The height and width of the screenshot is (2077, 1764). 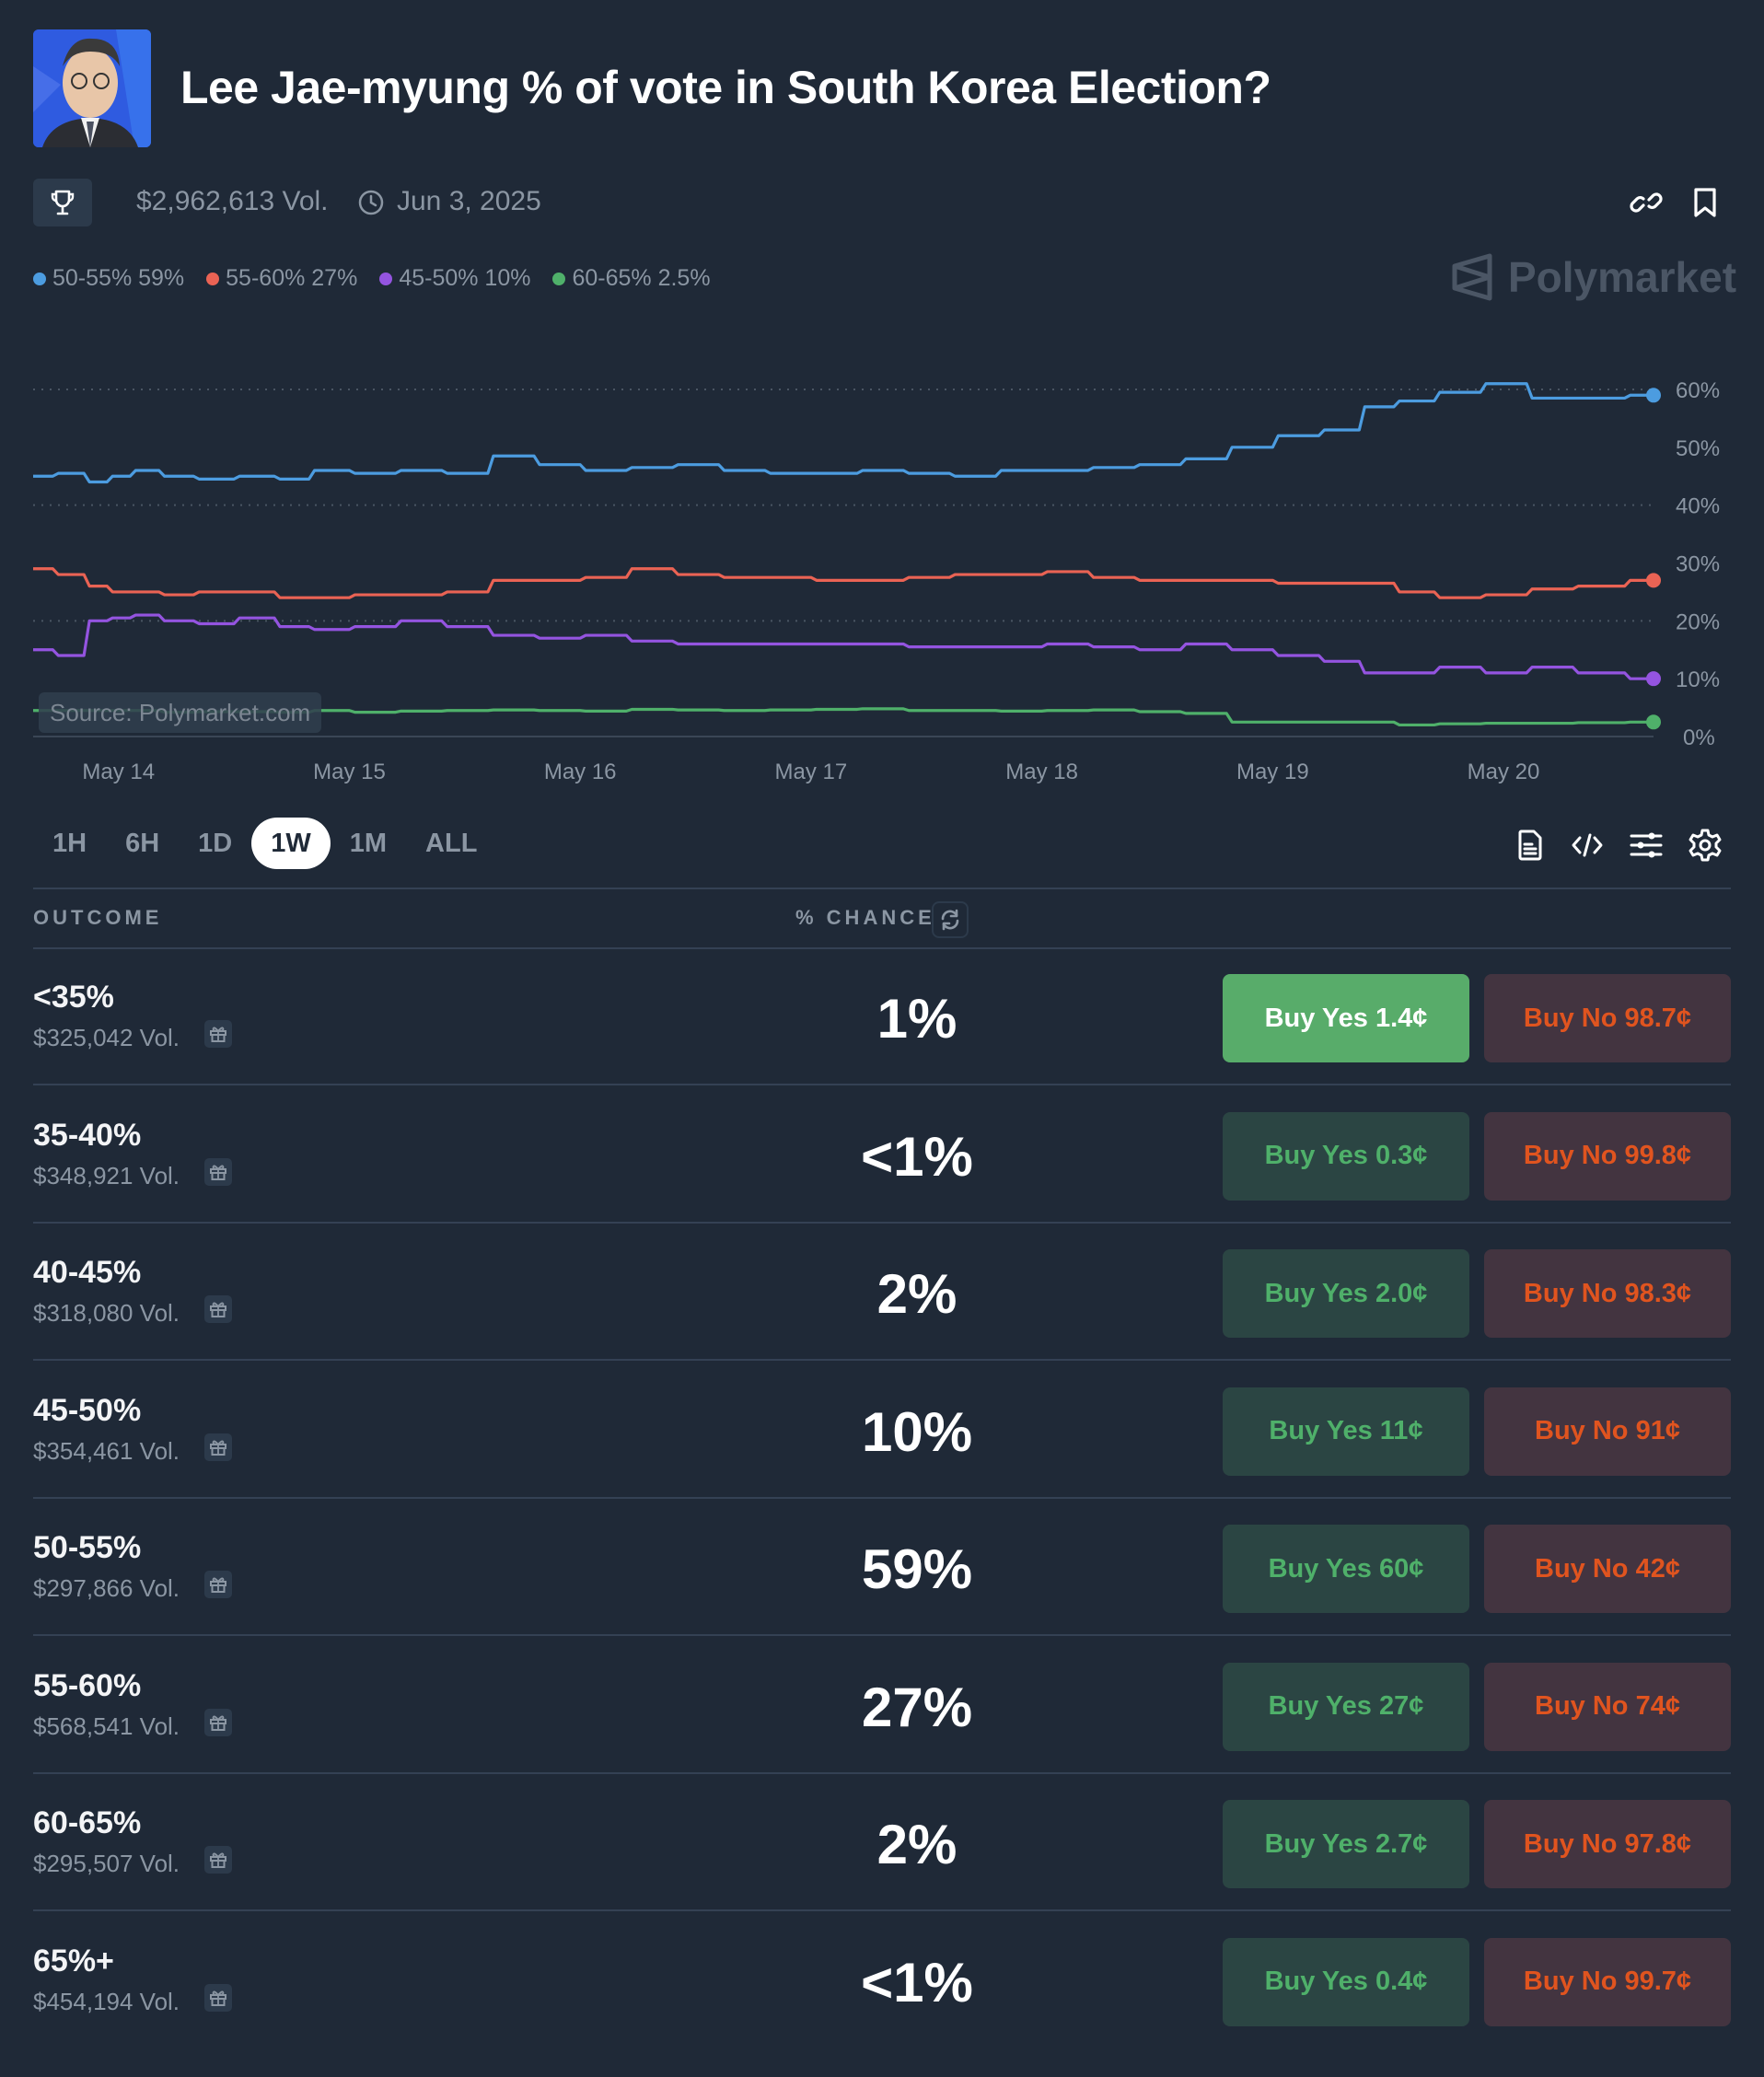 I want to click on buy-yes-button: Buy Yes 11¢, so click(x=1346, y=1431).